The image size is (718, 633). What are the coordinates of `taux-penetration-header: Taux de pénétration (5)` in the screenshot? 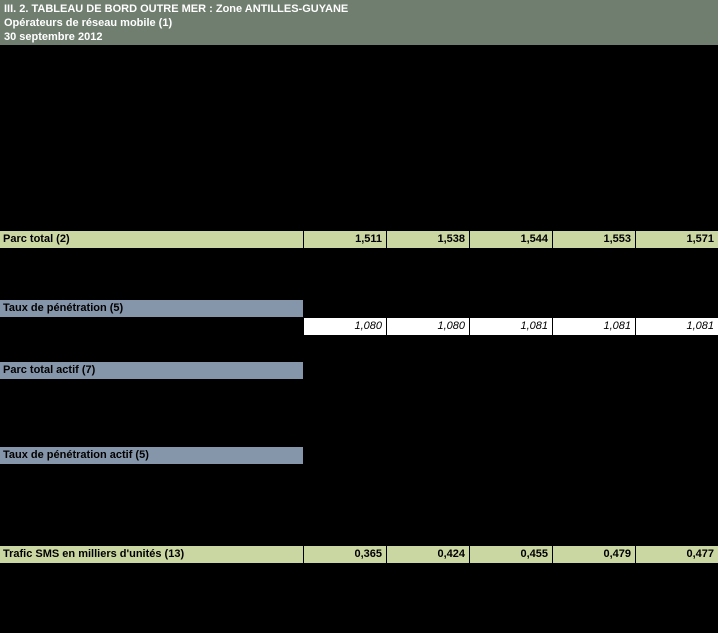 It's located at (151, 308).